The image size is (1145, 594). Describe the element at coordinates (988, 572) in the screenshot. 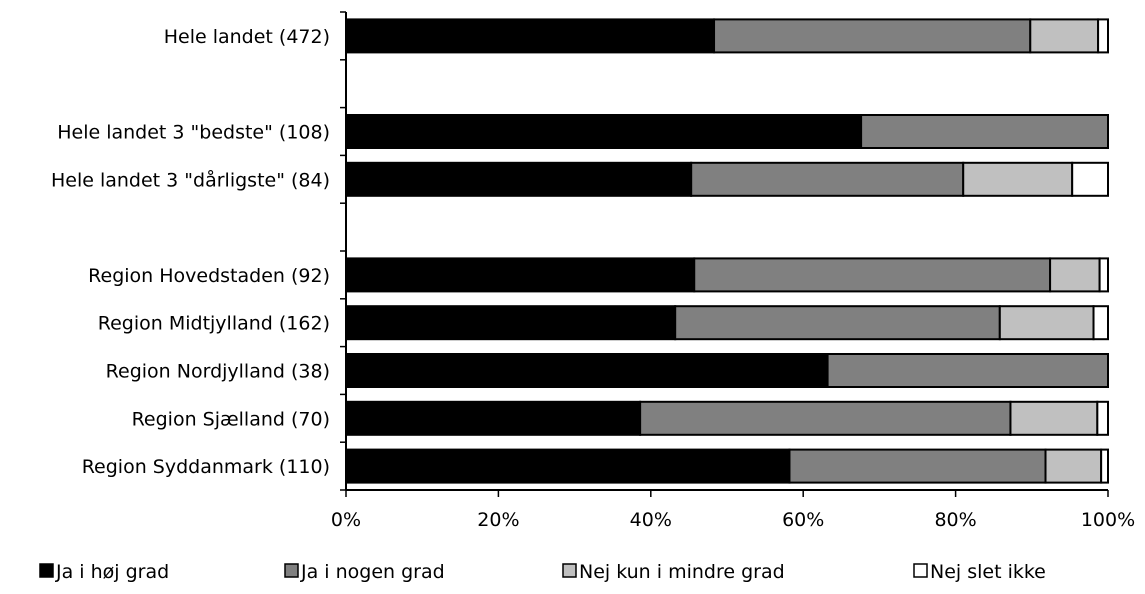

I see `legend-label: Nej slet ikke` at that location.